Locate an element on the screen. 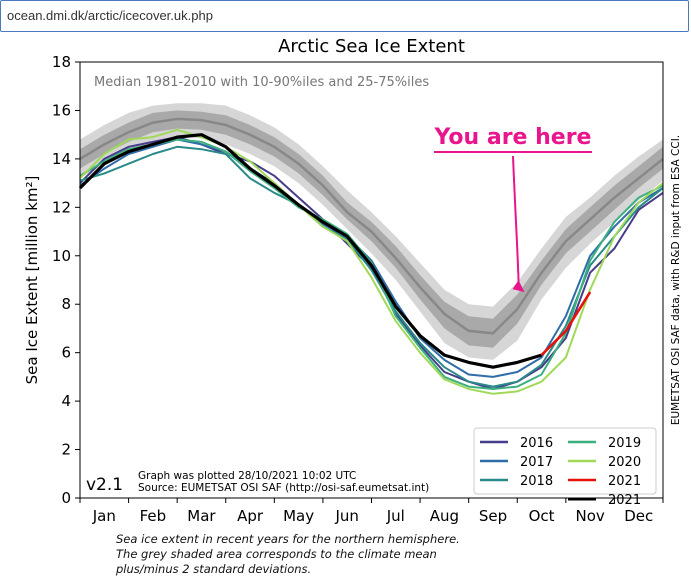  y-tick-label: 8 is located at coordinates (66, 304).